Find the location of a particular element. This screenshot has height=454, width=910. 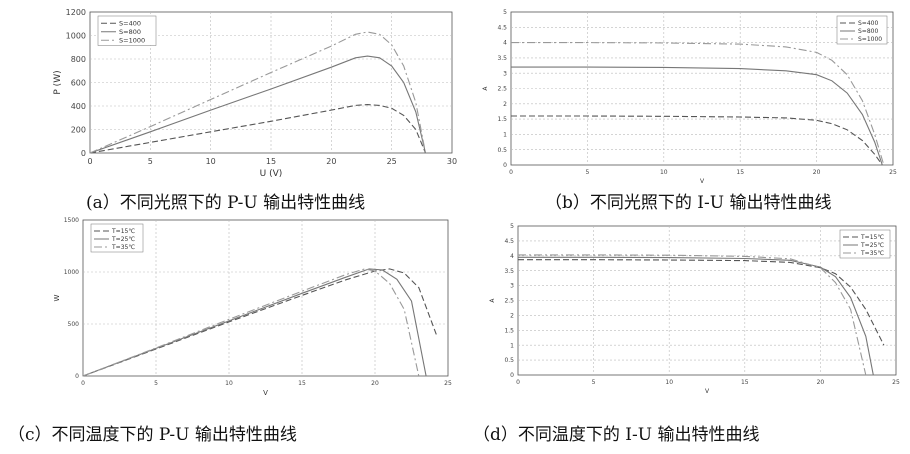

caption-c: （c）不同温度下的 P-U 输出特性曲线 is located at coordinates (152, 435).